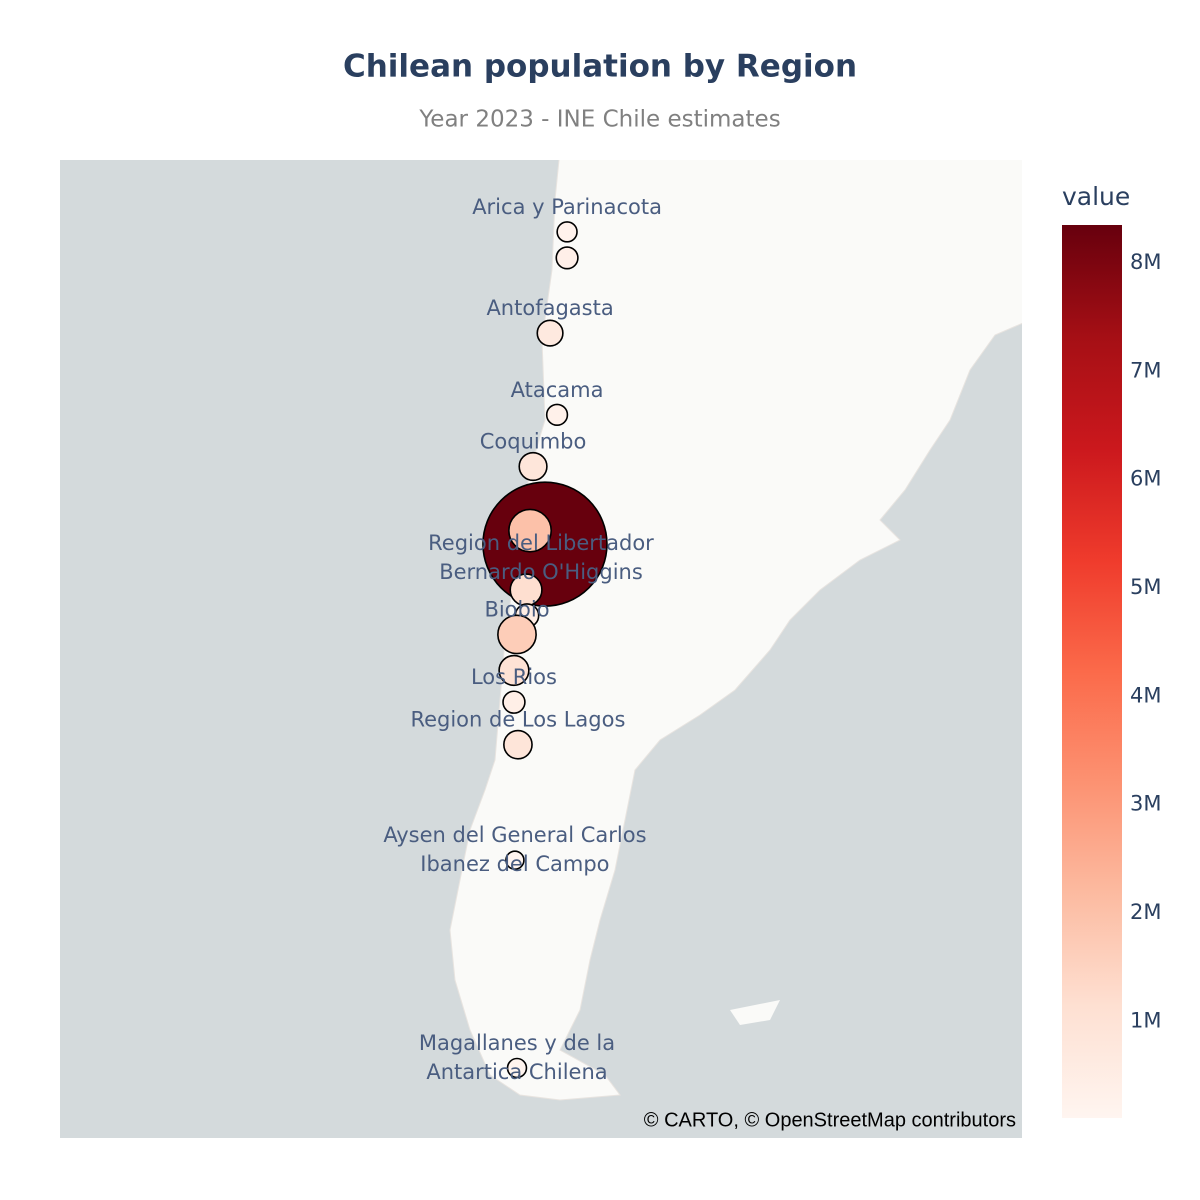 The image size is (1200, 1200). Describe the element at coordinates (1145, 912) in the screenshot. I see `colorbar-tick-label: 2M` at that location.